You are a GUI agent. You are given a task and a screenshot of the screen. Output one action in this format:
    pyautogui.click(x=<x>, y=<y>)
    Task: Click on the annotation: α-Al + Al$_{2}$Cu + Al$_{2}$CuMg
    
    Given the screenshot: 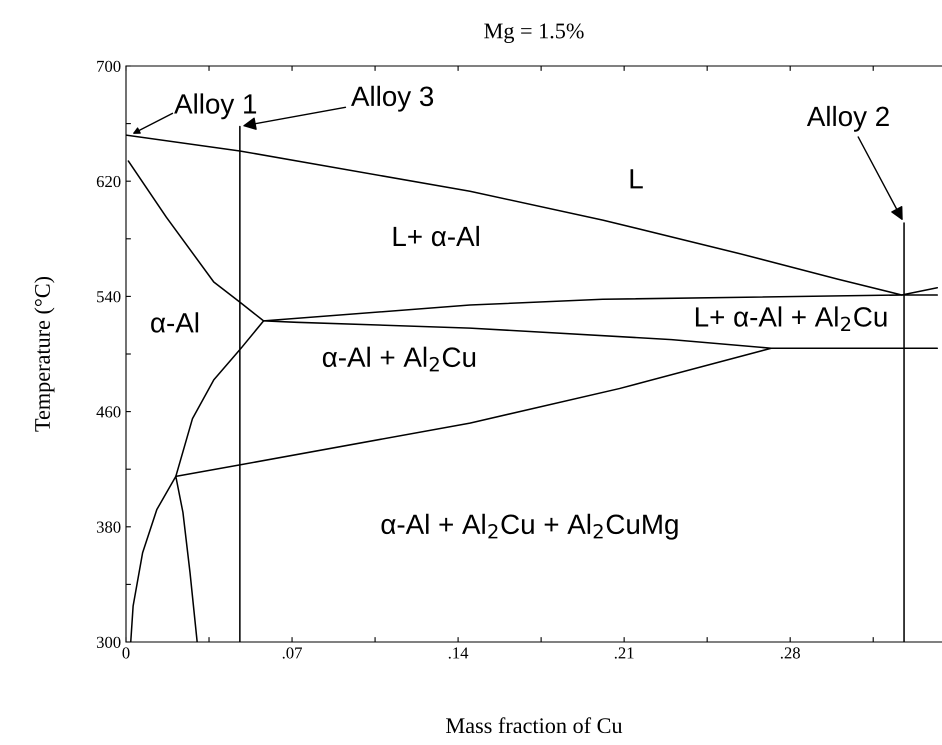 What is the action you would take?
    pyautogui.click(x=530, y=527)
    